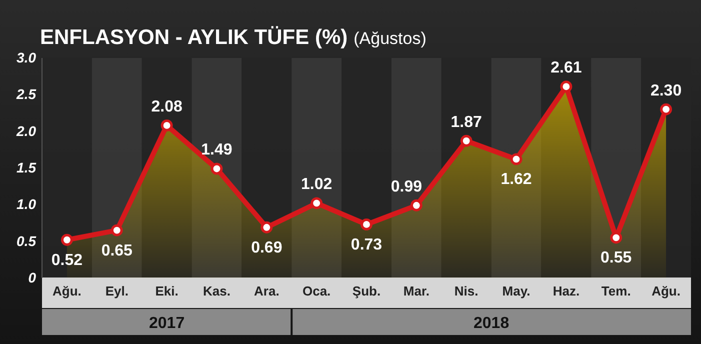  I want to click on x-tick-label: Mar., so click(416, 290).